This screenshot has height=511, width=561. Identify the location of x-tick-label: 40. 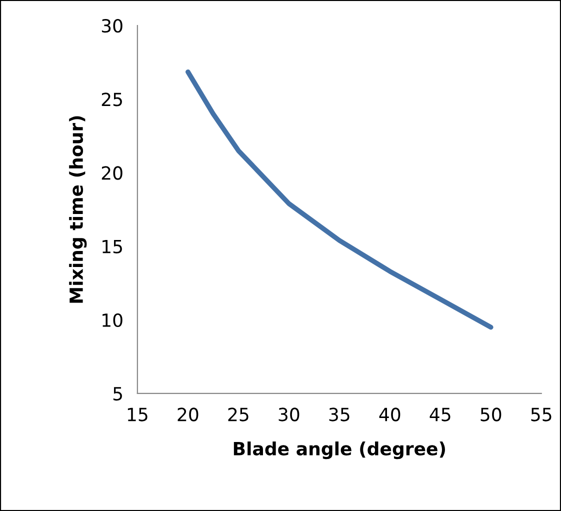
(389, 415).